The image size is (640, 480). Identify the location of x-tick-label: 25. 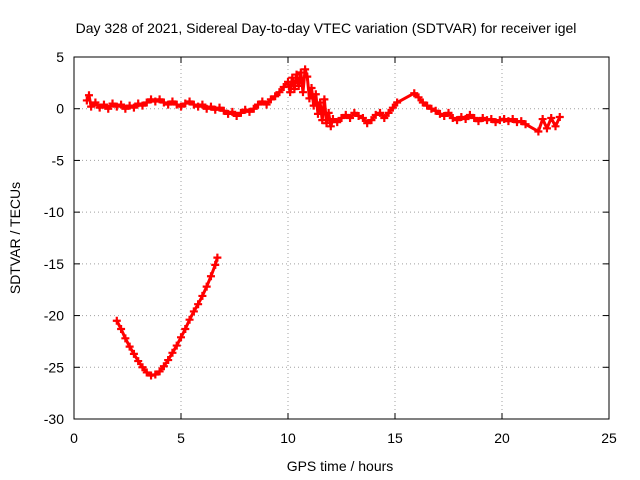
(609, 438).